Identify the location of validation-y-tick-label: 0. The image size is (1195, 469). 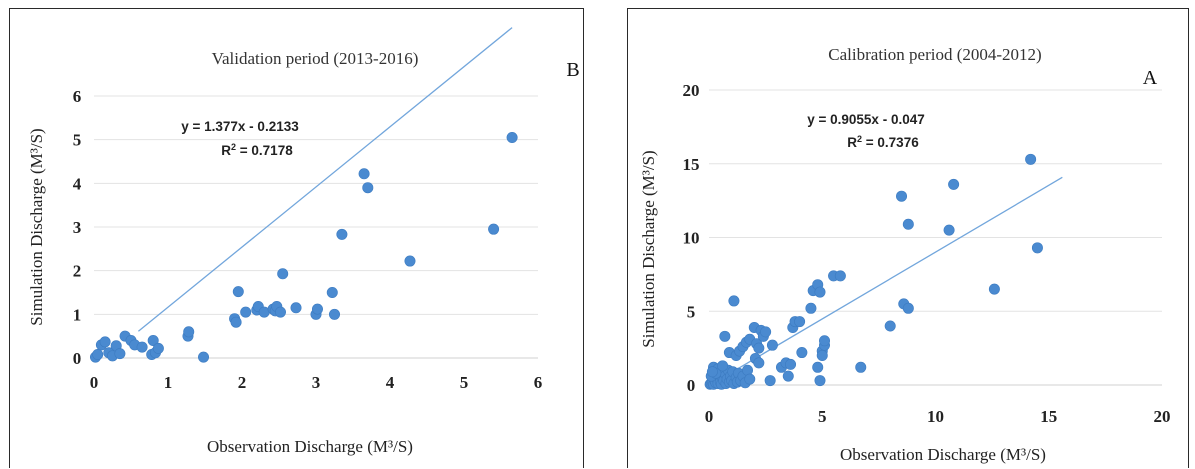
(77, 358).